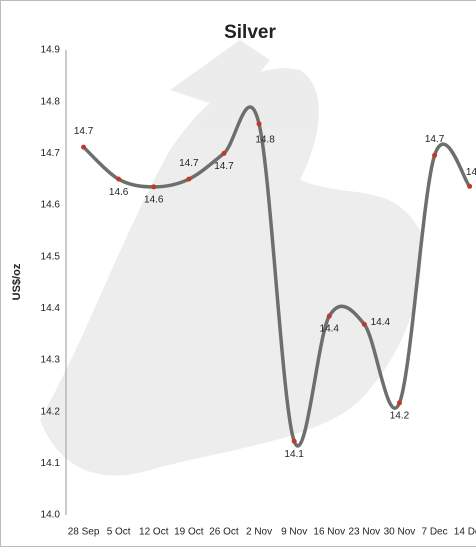 This screenshot has height=547, width=476. I want to click on x-tick-label: 7 Dec, so click(434, 532).